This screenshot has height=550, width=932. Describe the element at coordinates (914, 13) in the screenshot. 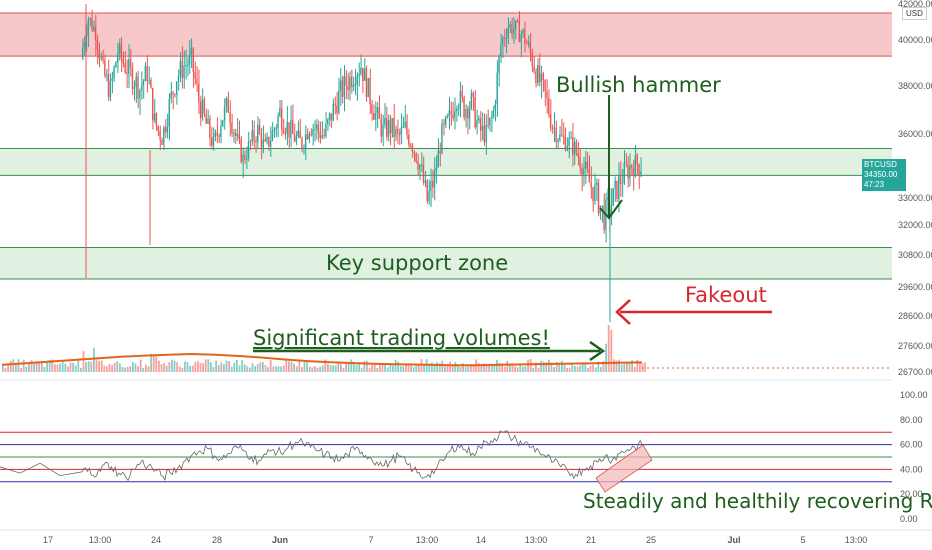

I see `currency-tag: USD` at that location.